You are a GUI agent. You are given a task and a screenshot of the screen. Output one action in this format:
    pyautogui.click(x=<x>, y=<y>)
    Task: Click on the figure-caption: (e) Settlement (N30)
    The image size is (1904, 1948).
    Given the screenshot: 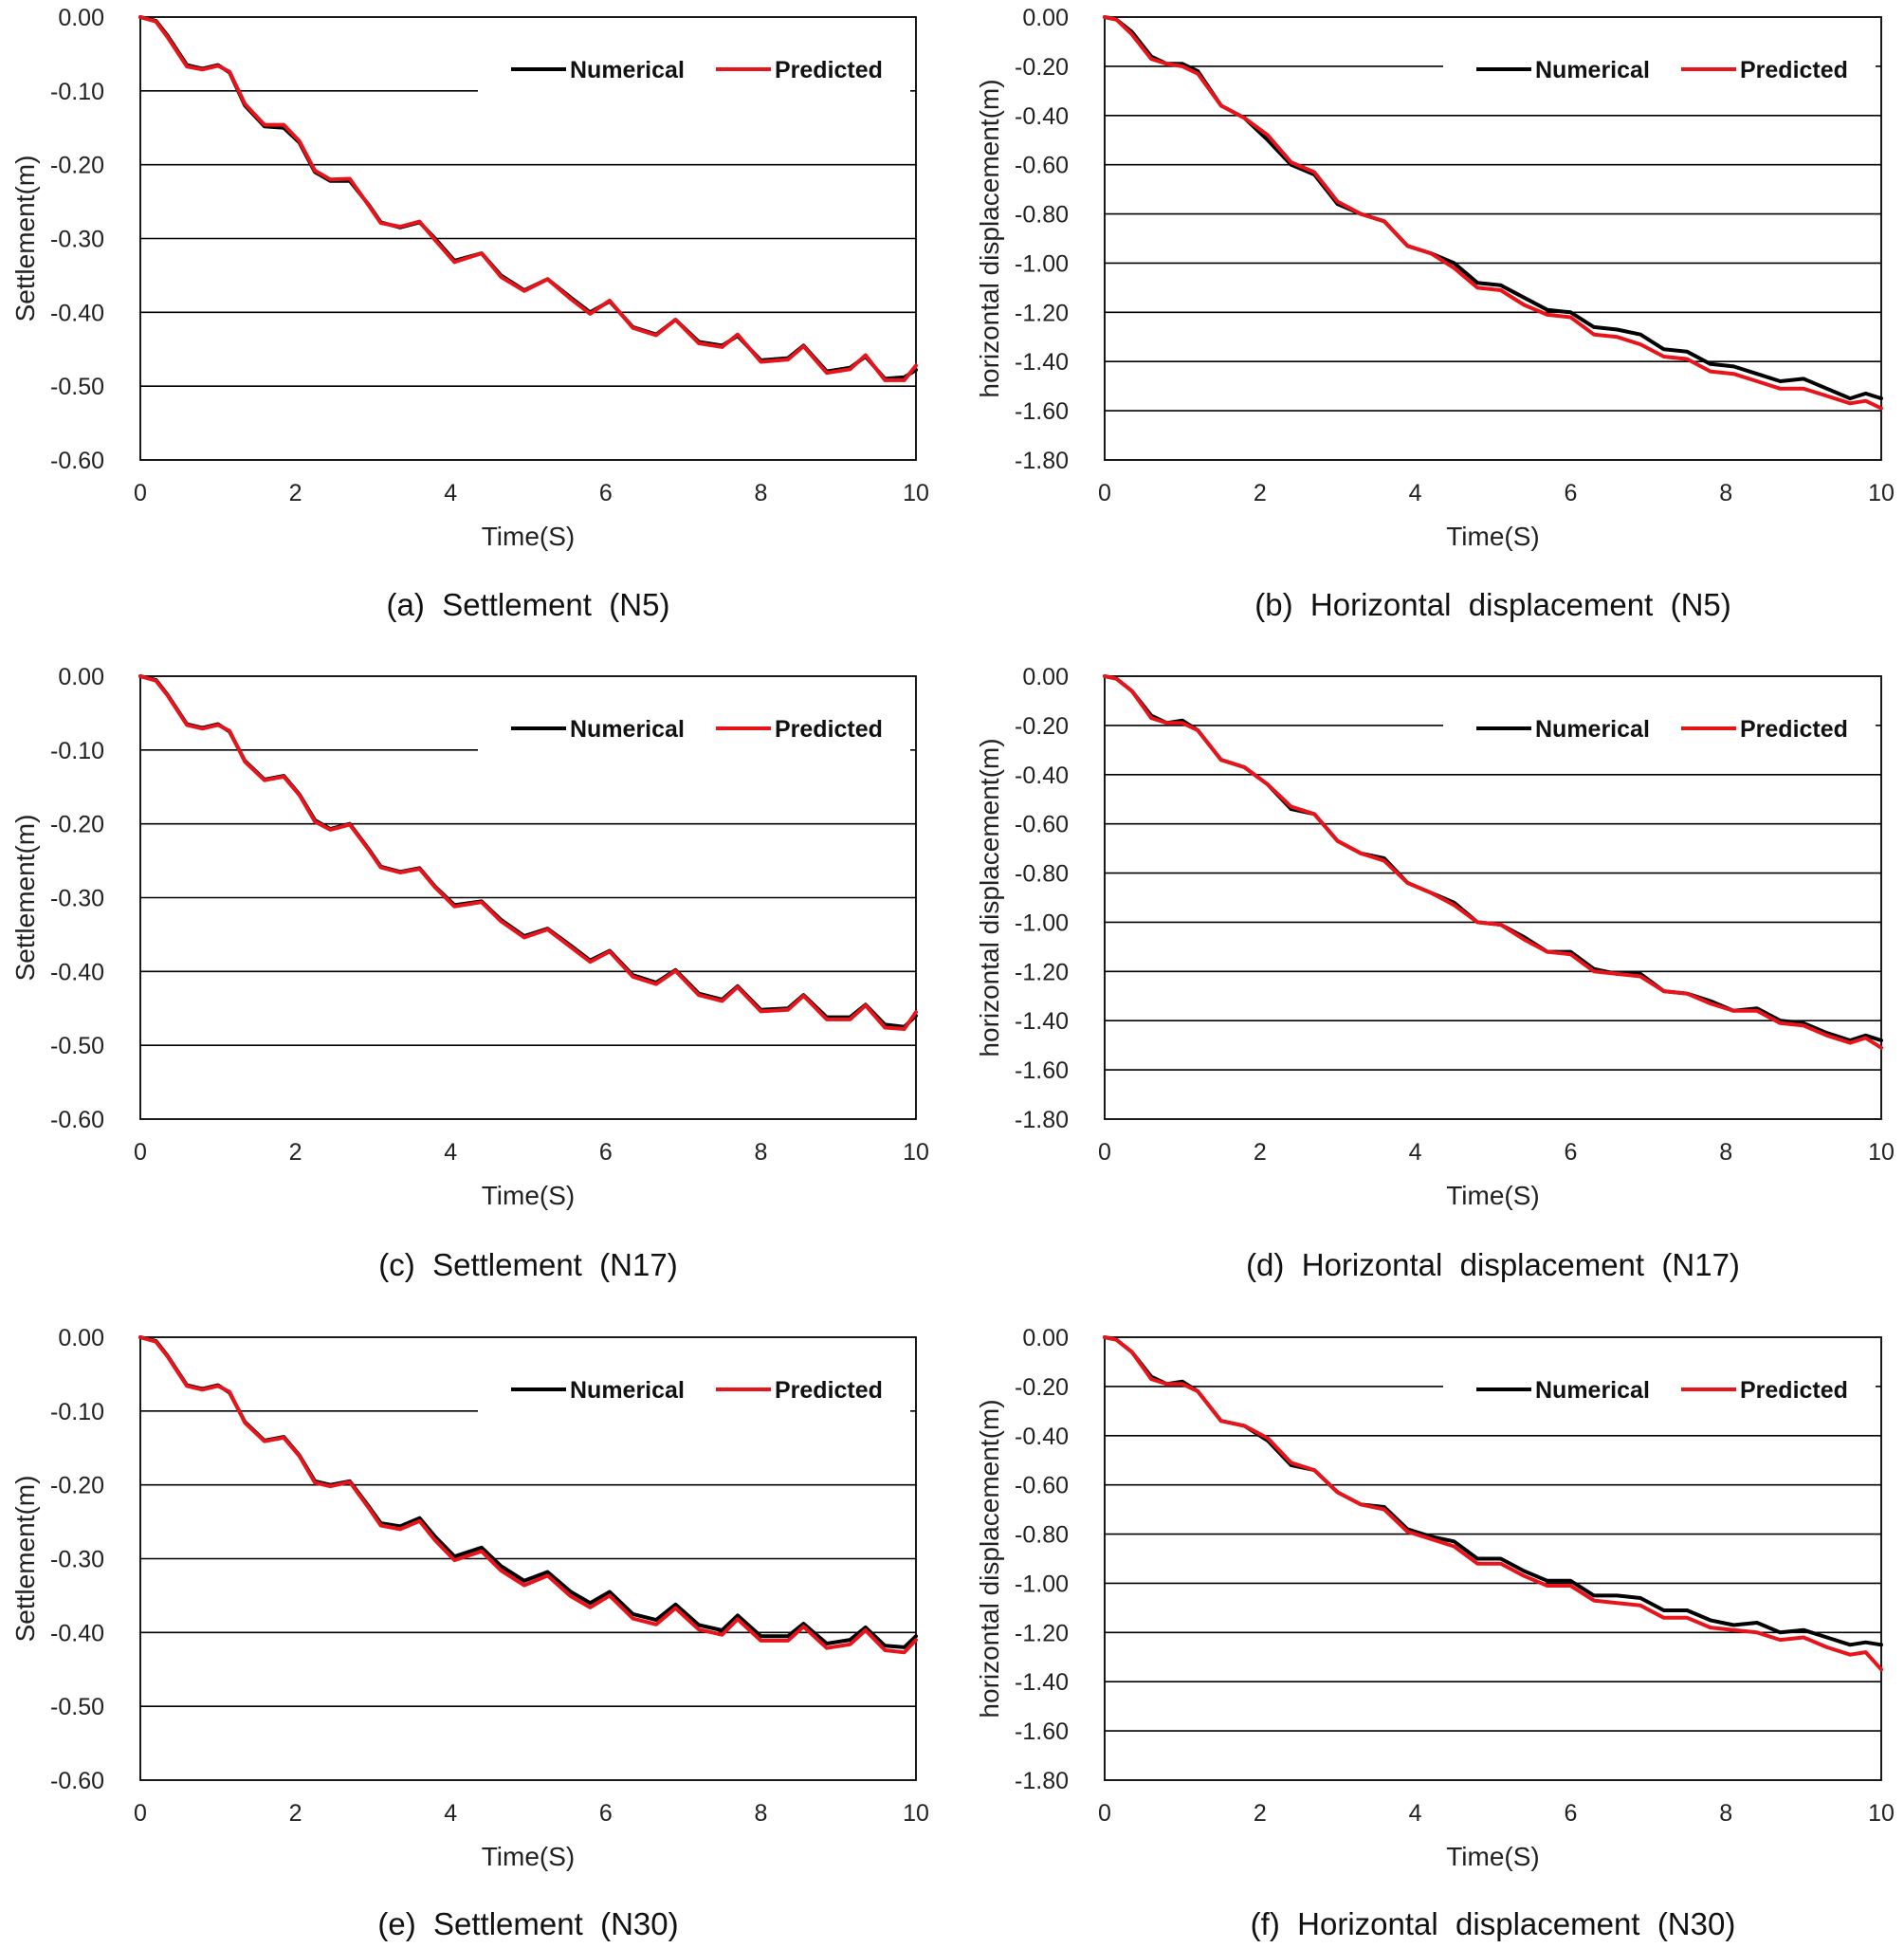 What is the action you would take?
    pyautogui.click(x=527, y=1923)
    